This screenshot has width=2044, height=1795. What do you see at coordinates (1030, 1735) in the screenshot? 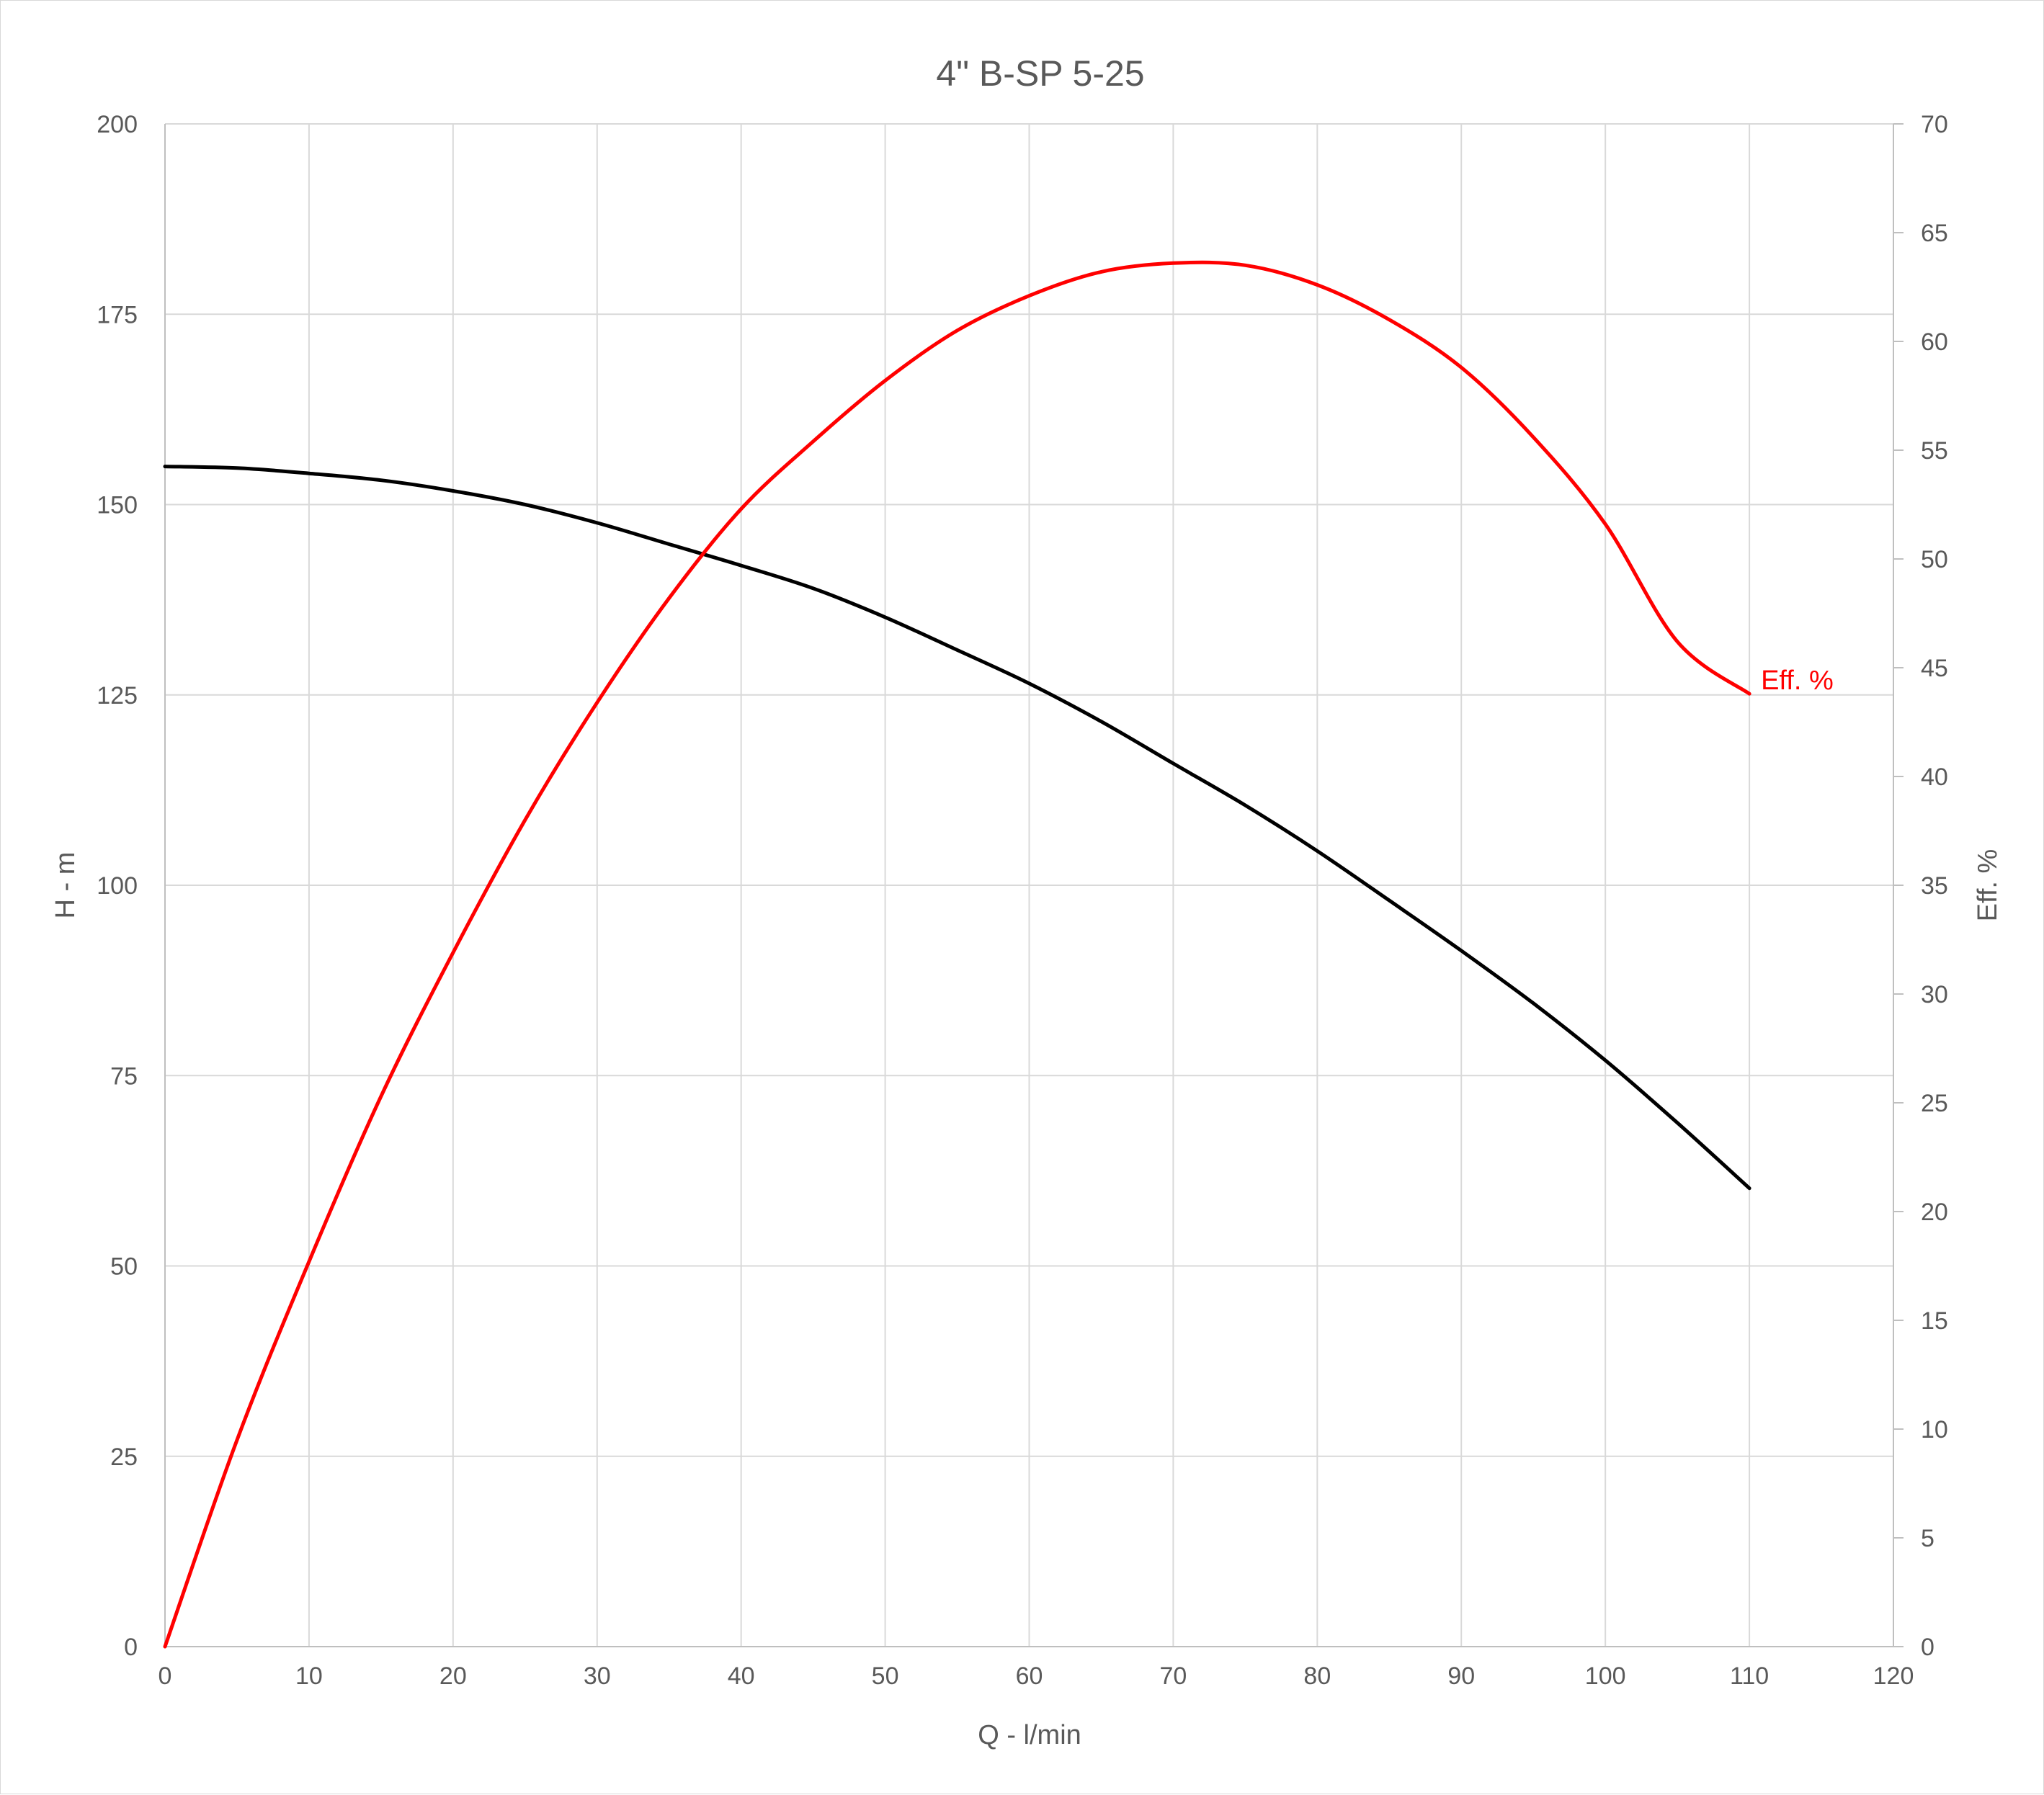
I see `x-axis-title: Q - l/min` at bounding box center [1030, 1735].